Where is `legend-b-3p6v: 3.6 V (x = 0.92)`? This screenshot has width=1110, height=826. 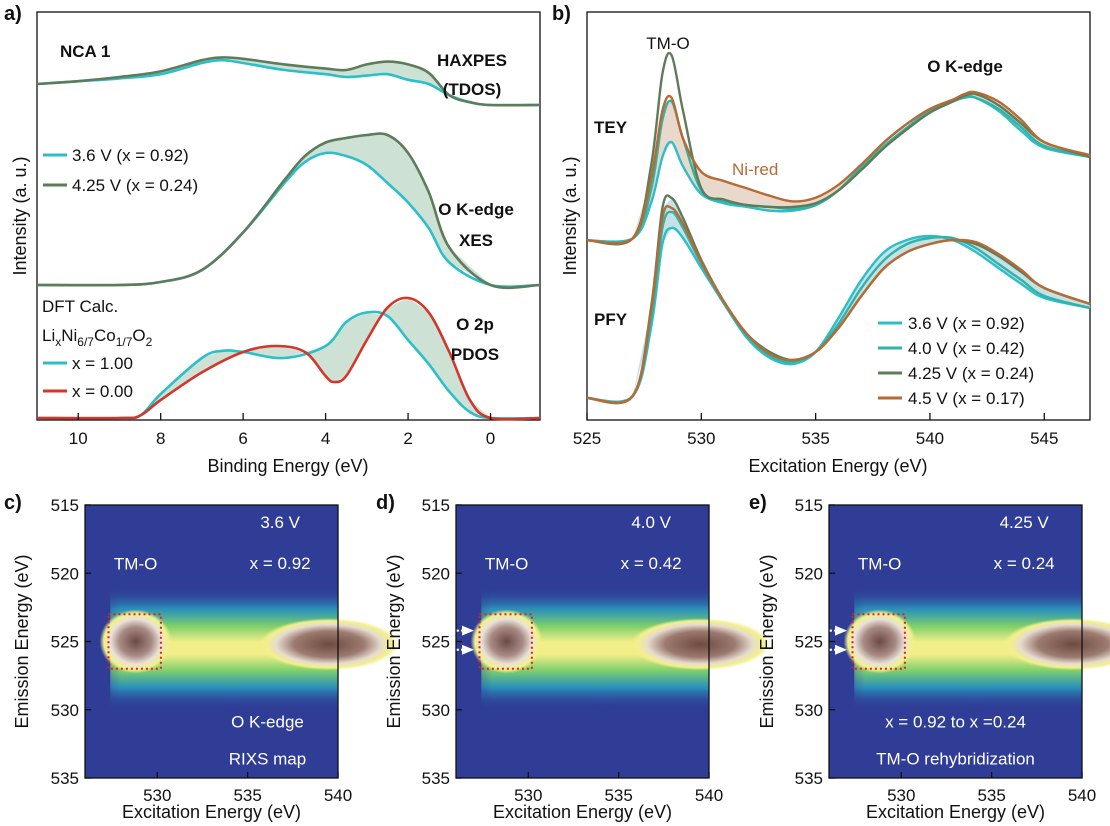
legend-b-3p6v: 3.6 V (x = 0.92) is located at coordinates (966, 323).